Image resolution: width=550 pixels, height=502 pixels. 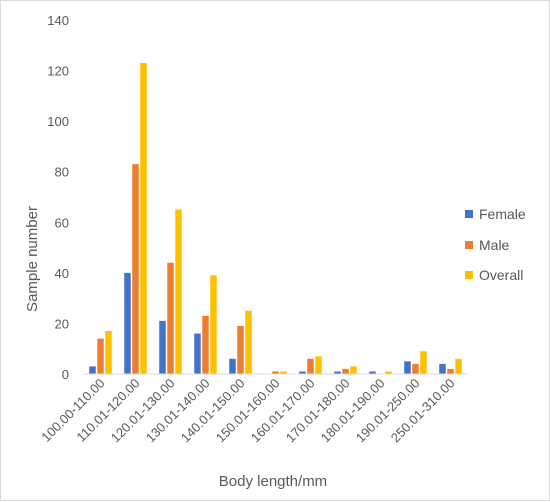 I want to click on legend-label-overall: Overall, so click(x=501, y=275).